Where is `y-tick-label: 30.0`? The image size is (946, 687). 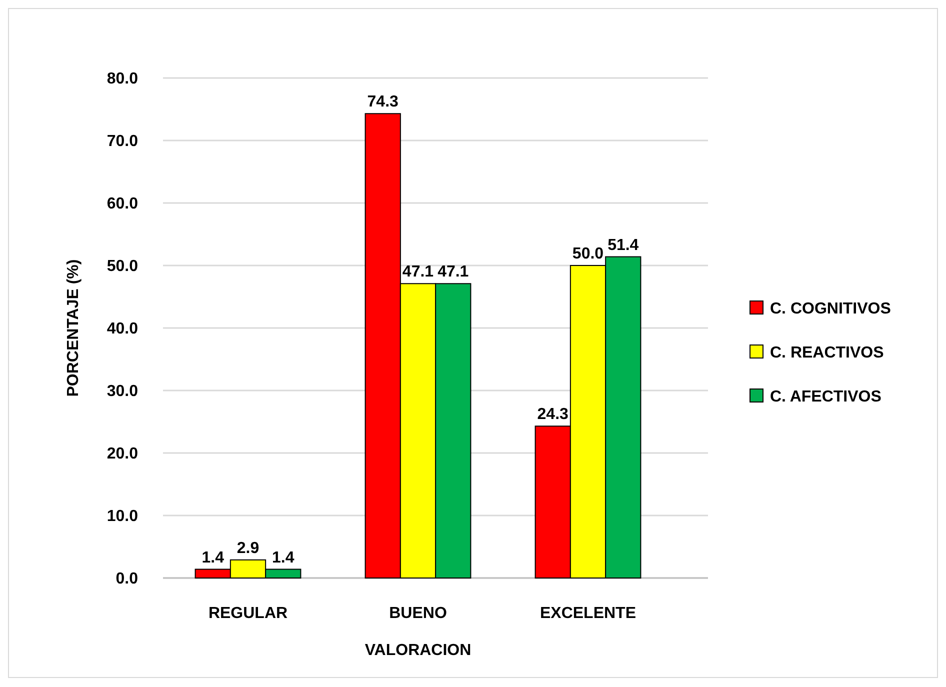 y-tick-label: 30.0 is located at coordinates (122, 391).